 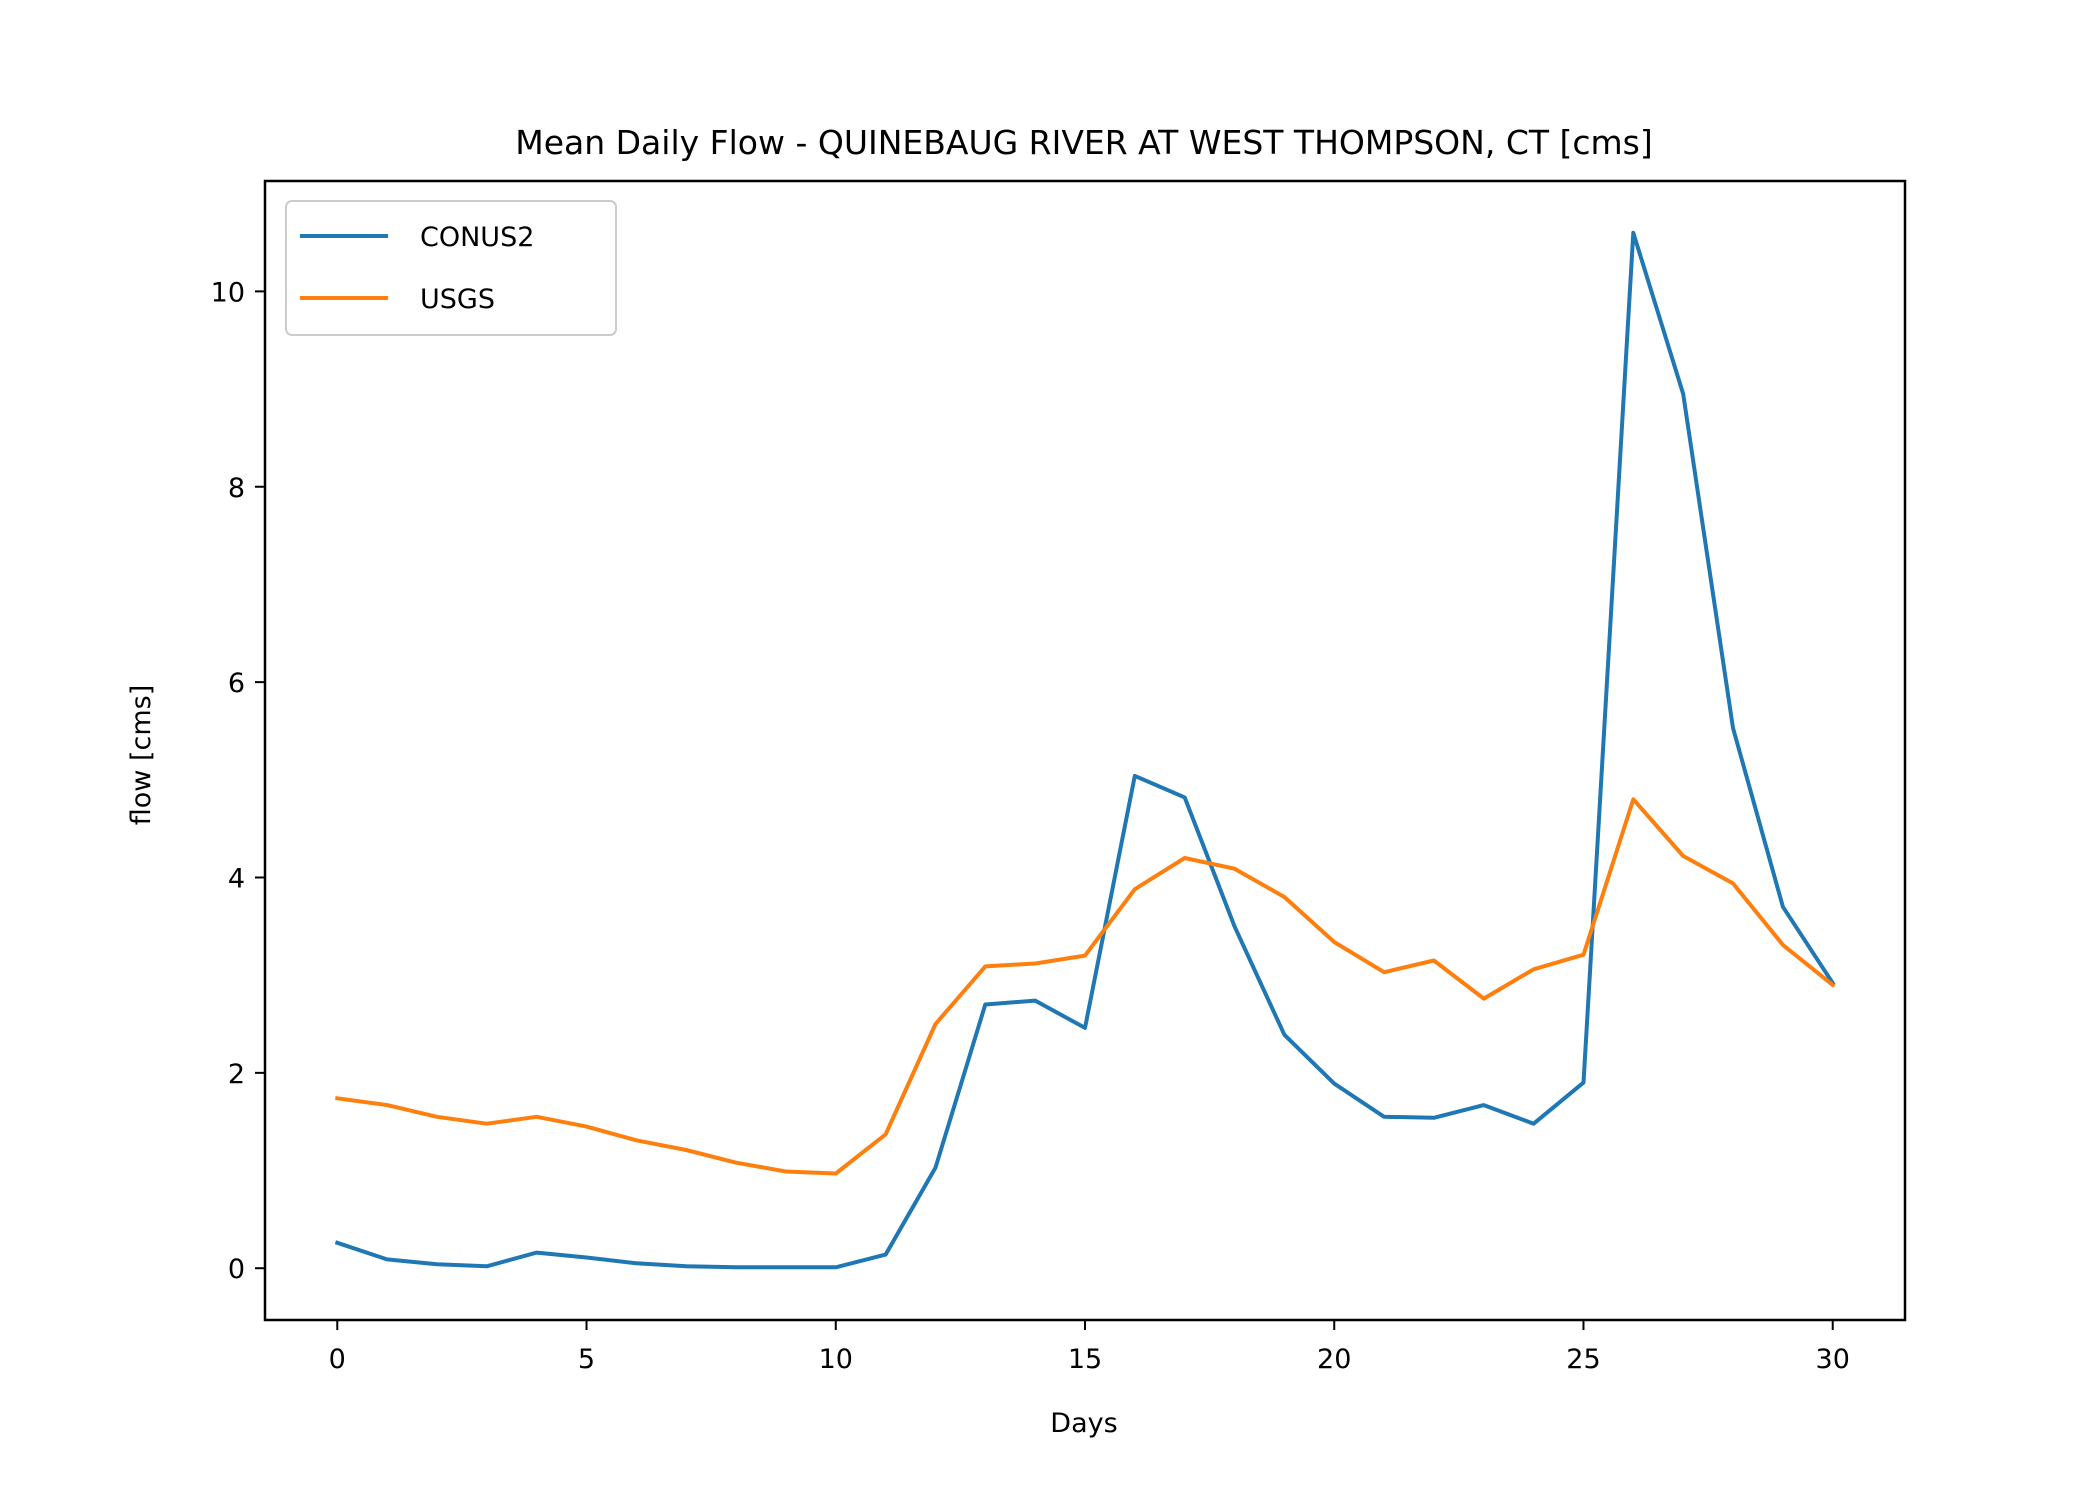 I want to click on x-tick-label: 25, so click(x=1583, y=1359).